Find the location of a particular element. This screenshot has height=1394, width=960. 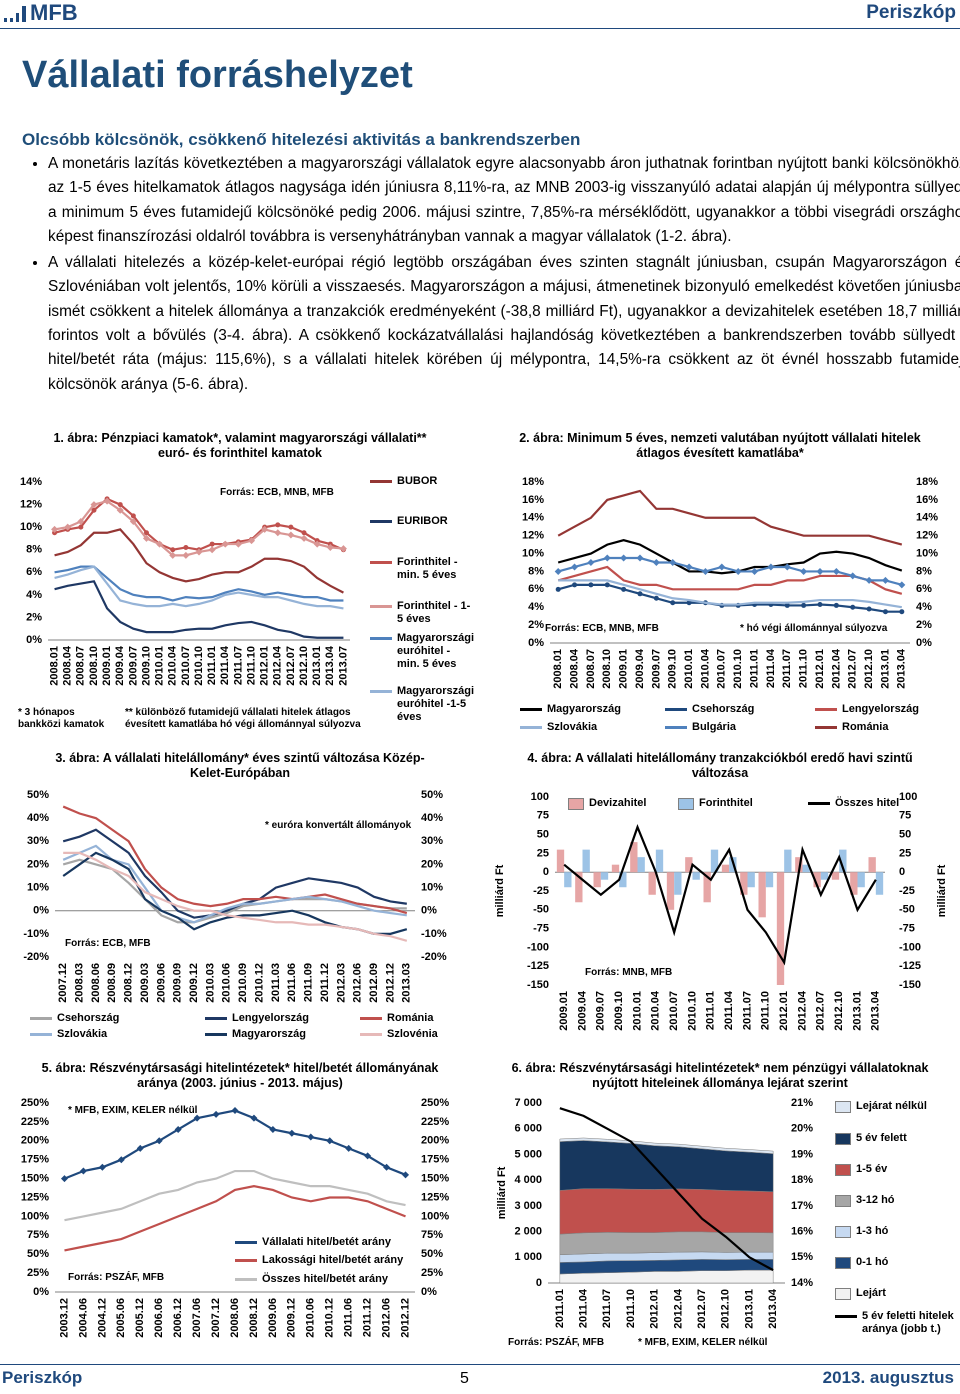

x-tick-label: 2009.10 is located at coordinates (619, 1011).